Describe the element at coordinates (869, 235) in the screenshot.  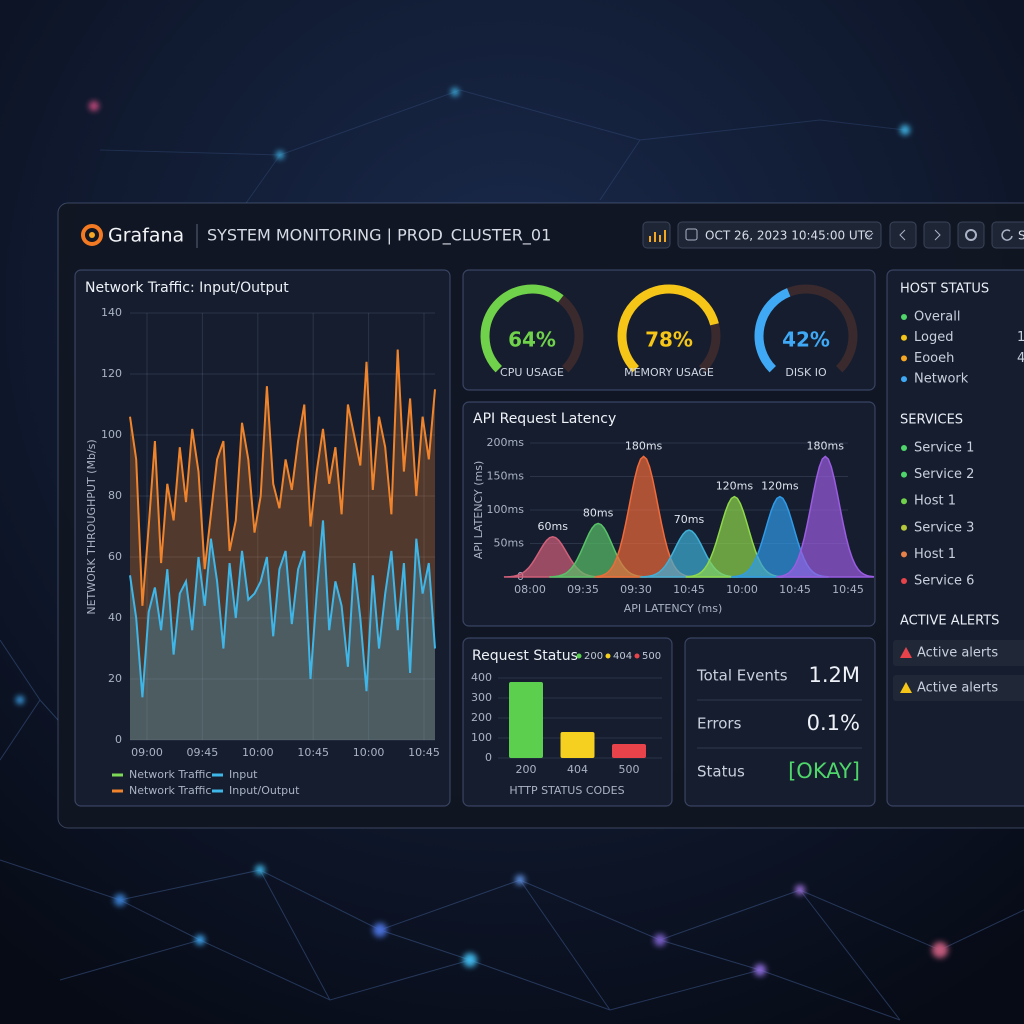
I see `time-dropdown-icon` at that location.